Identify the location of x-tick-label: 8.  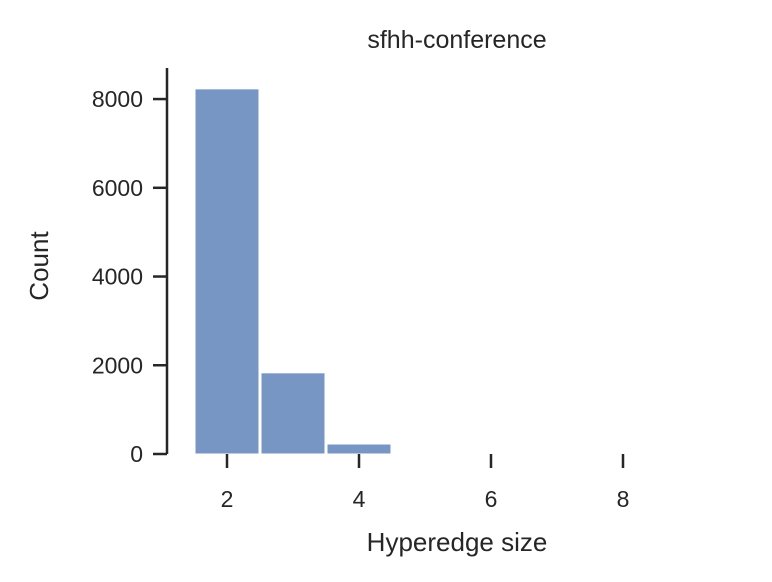
(623, 499).